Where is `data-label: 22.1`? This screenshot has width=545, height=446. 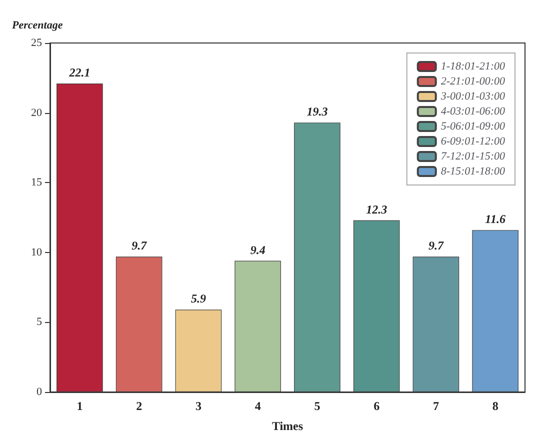
data-label: 22.1 is located at coordinates (79, 72).